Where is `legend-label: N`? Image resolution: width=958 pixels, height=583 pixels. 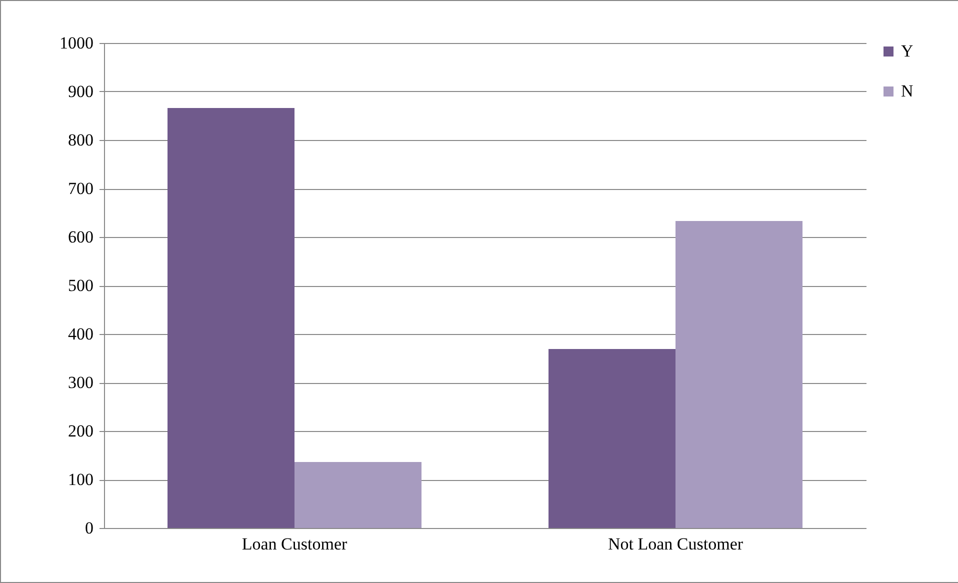
legend-label: N is located at coordinates (907, 91).